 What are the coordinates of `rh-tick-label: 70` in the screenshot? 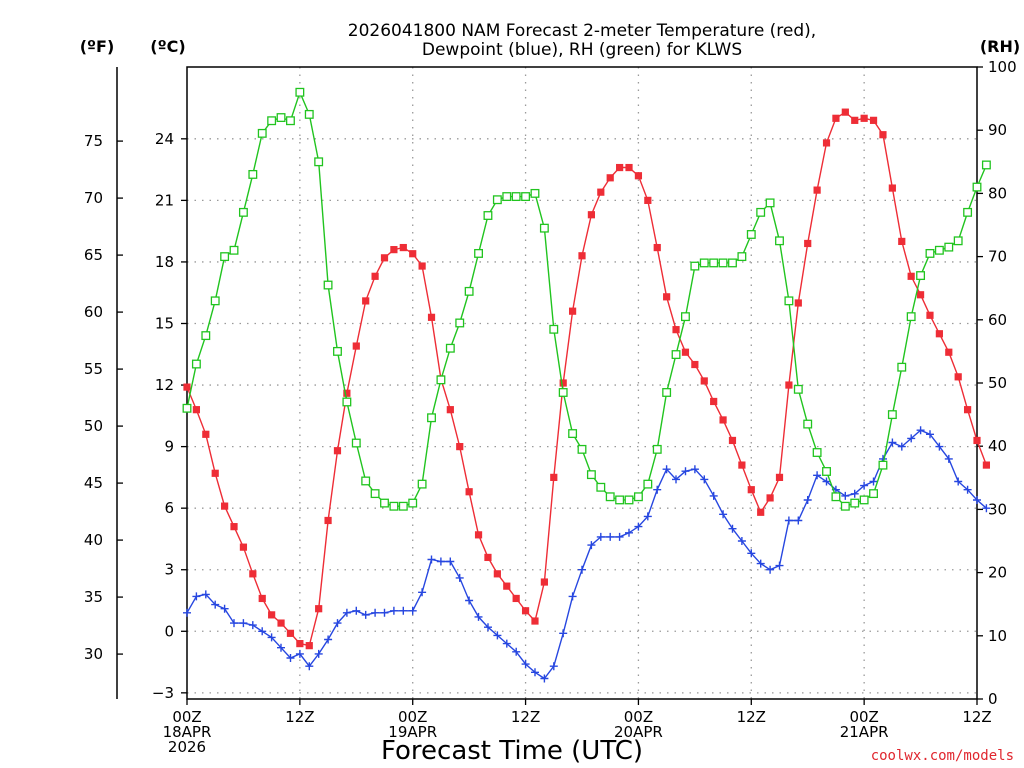 It's located at (997, 257).